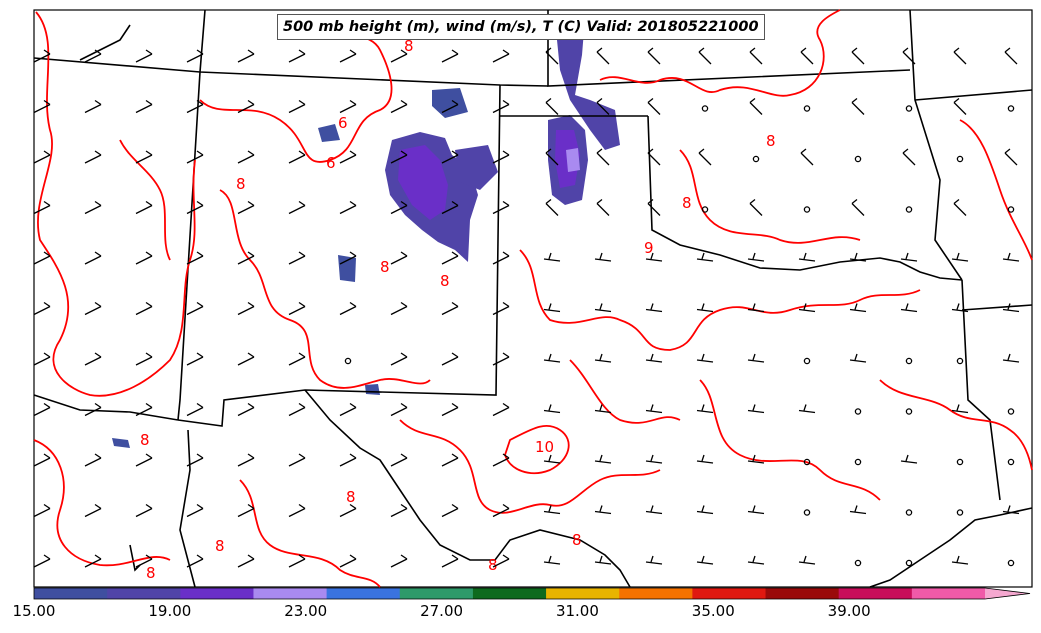 The width and height of the screenshot is (1041, 633). Describe the element at coordinates (997, 307) in the screenshot. I see `border-ark-ms-east` at that location.